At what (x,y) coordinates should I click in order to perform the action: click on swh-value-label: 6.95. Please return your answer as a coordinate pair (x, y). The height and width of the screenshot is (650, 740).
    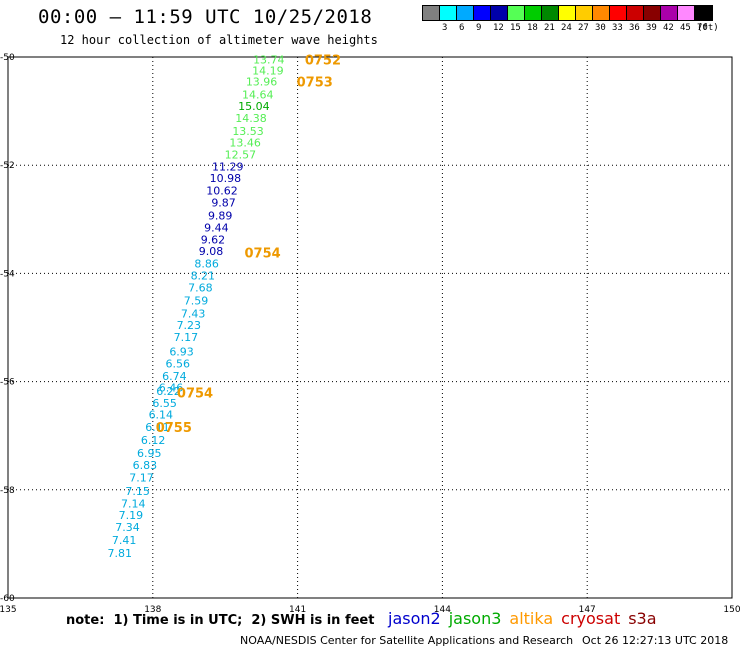
    Looking at the image, I should click on (149, 453).